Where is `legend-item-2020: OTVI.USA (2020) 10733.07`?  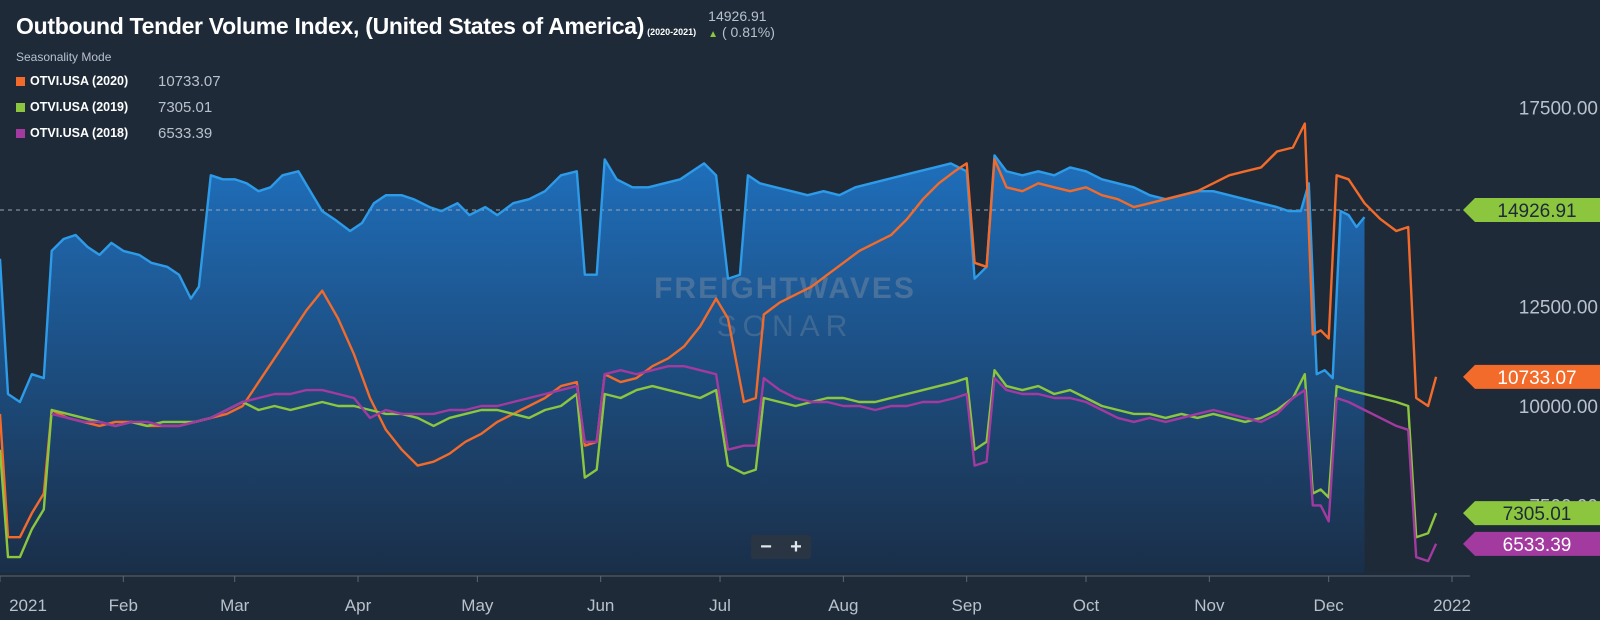 legend-item-2020: OTVI.USA (2020) 10733.07 is located at coordinates (118, 81).